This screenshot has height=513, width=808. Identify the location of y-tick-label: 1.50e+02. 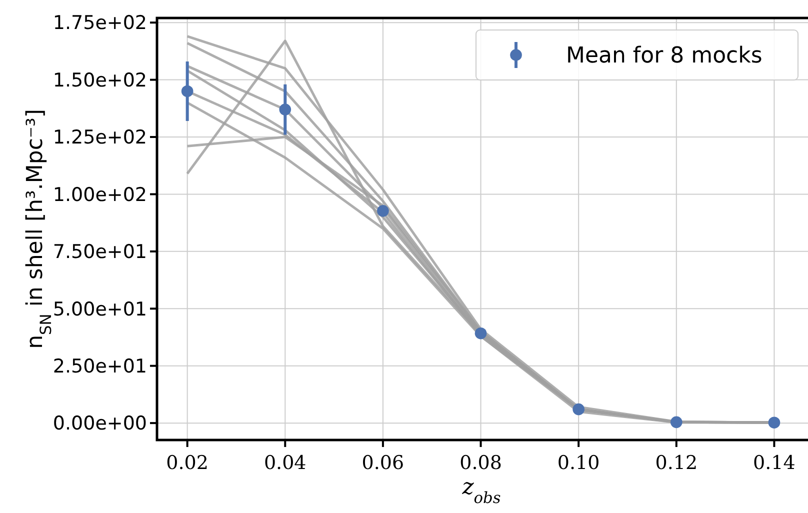
(99, 80).